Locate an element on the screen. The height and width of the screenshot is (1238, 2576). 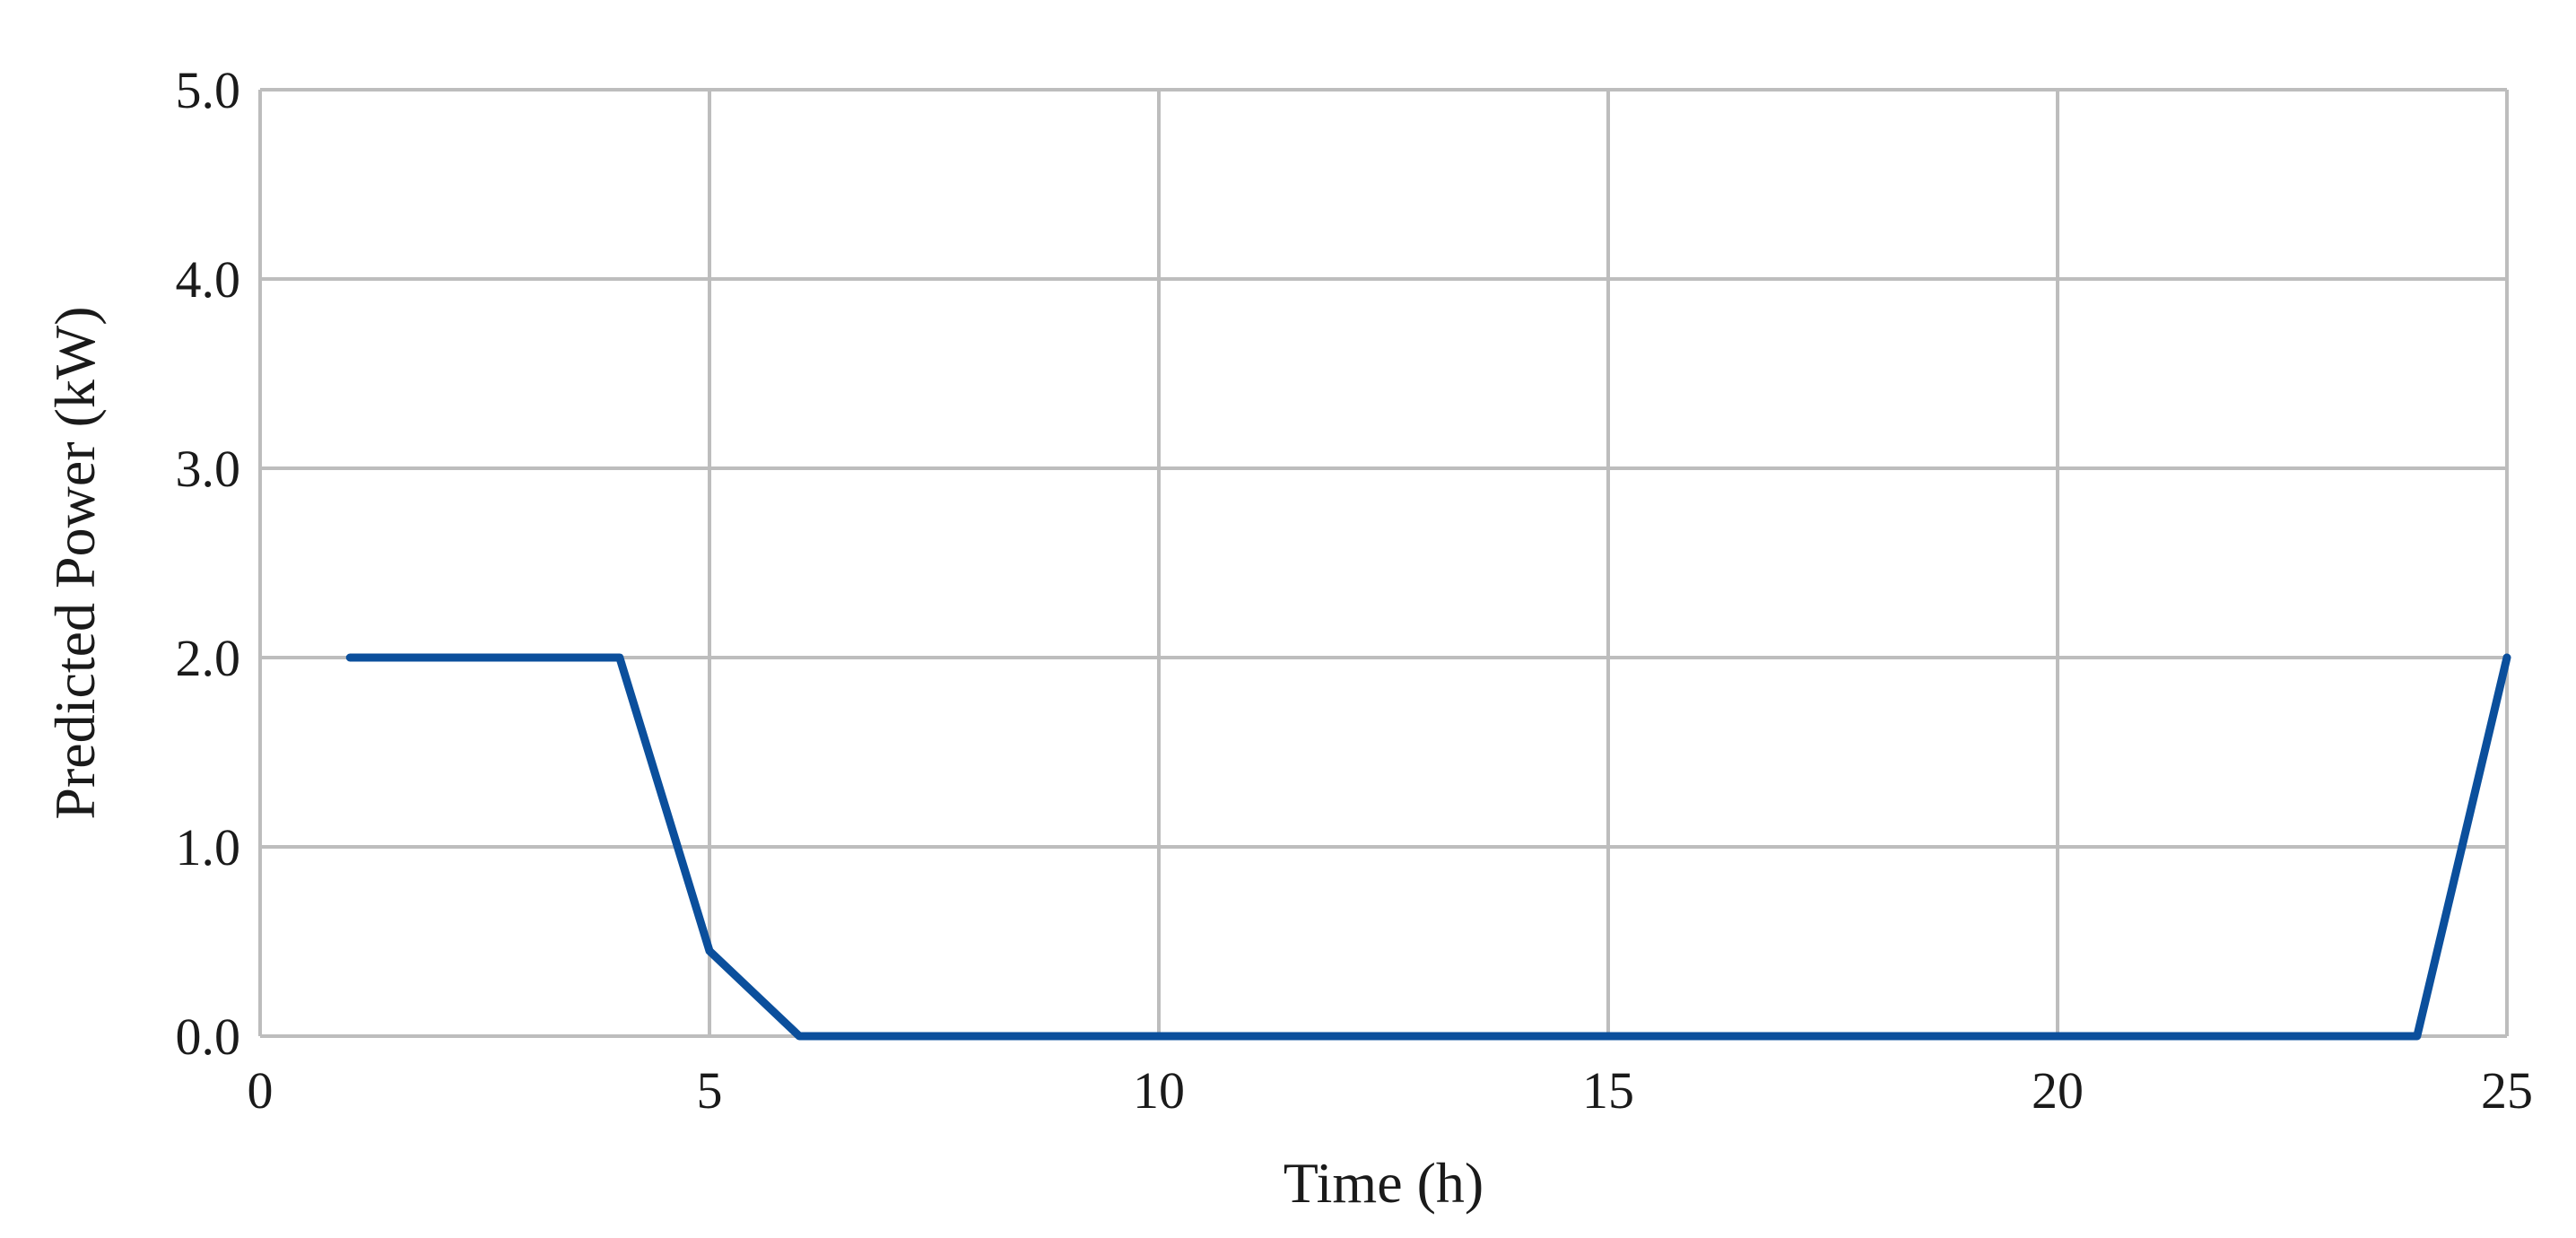
x-tick-labels: 0 5 10 15 20 25 is located at coordinates (1391, 1090).